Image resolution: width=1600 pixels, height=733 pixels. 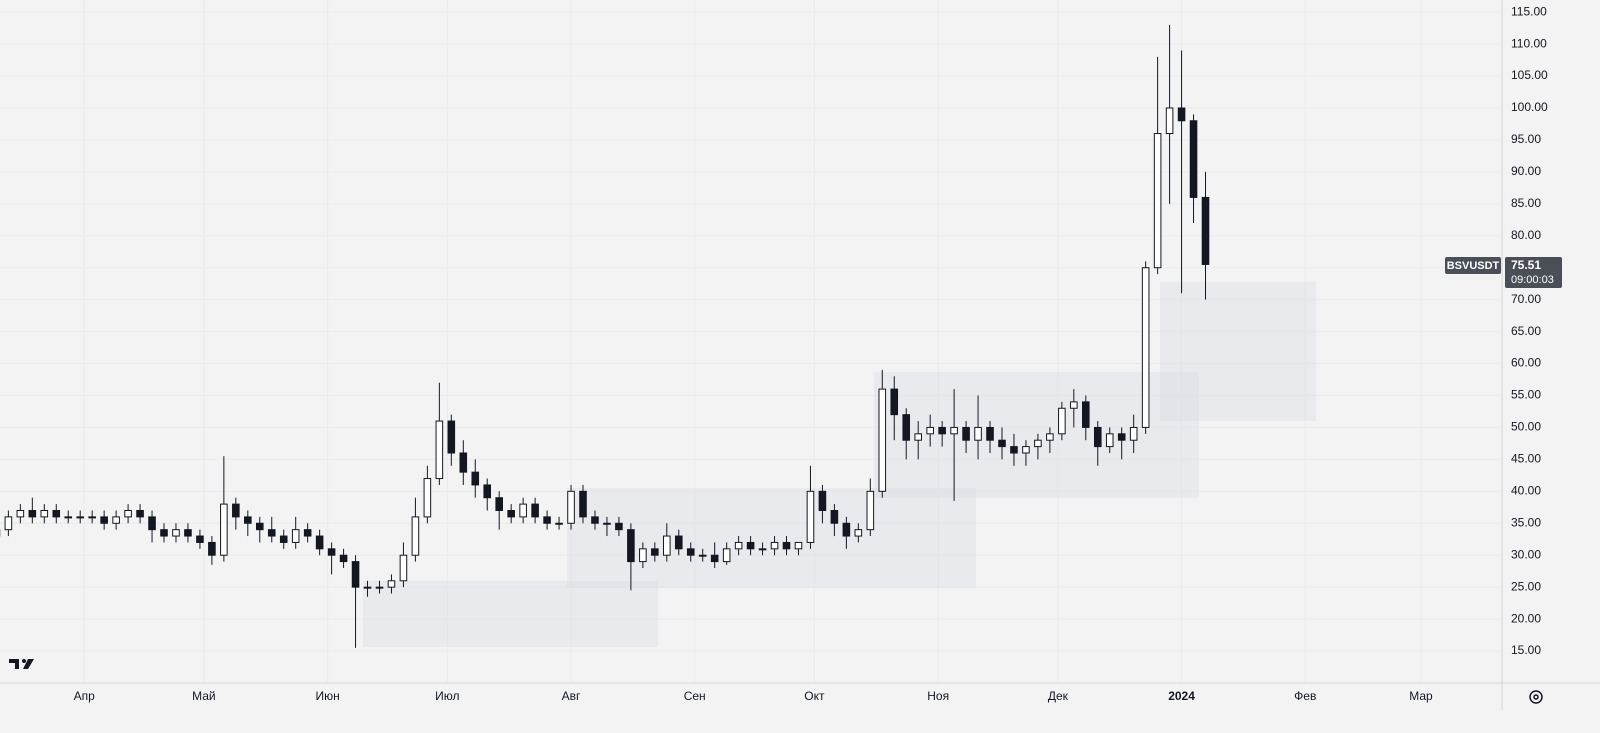 I want to click on y-tick-label: 70.00, so click(x=1526, y=299).